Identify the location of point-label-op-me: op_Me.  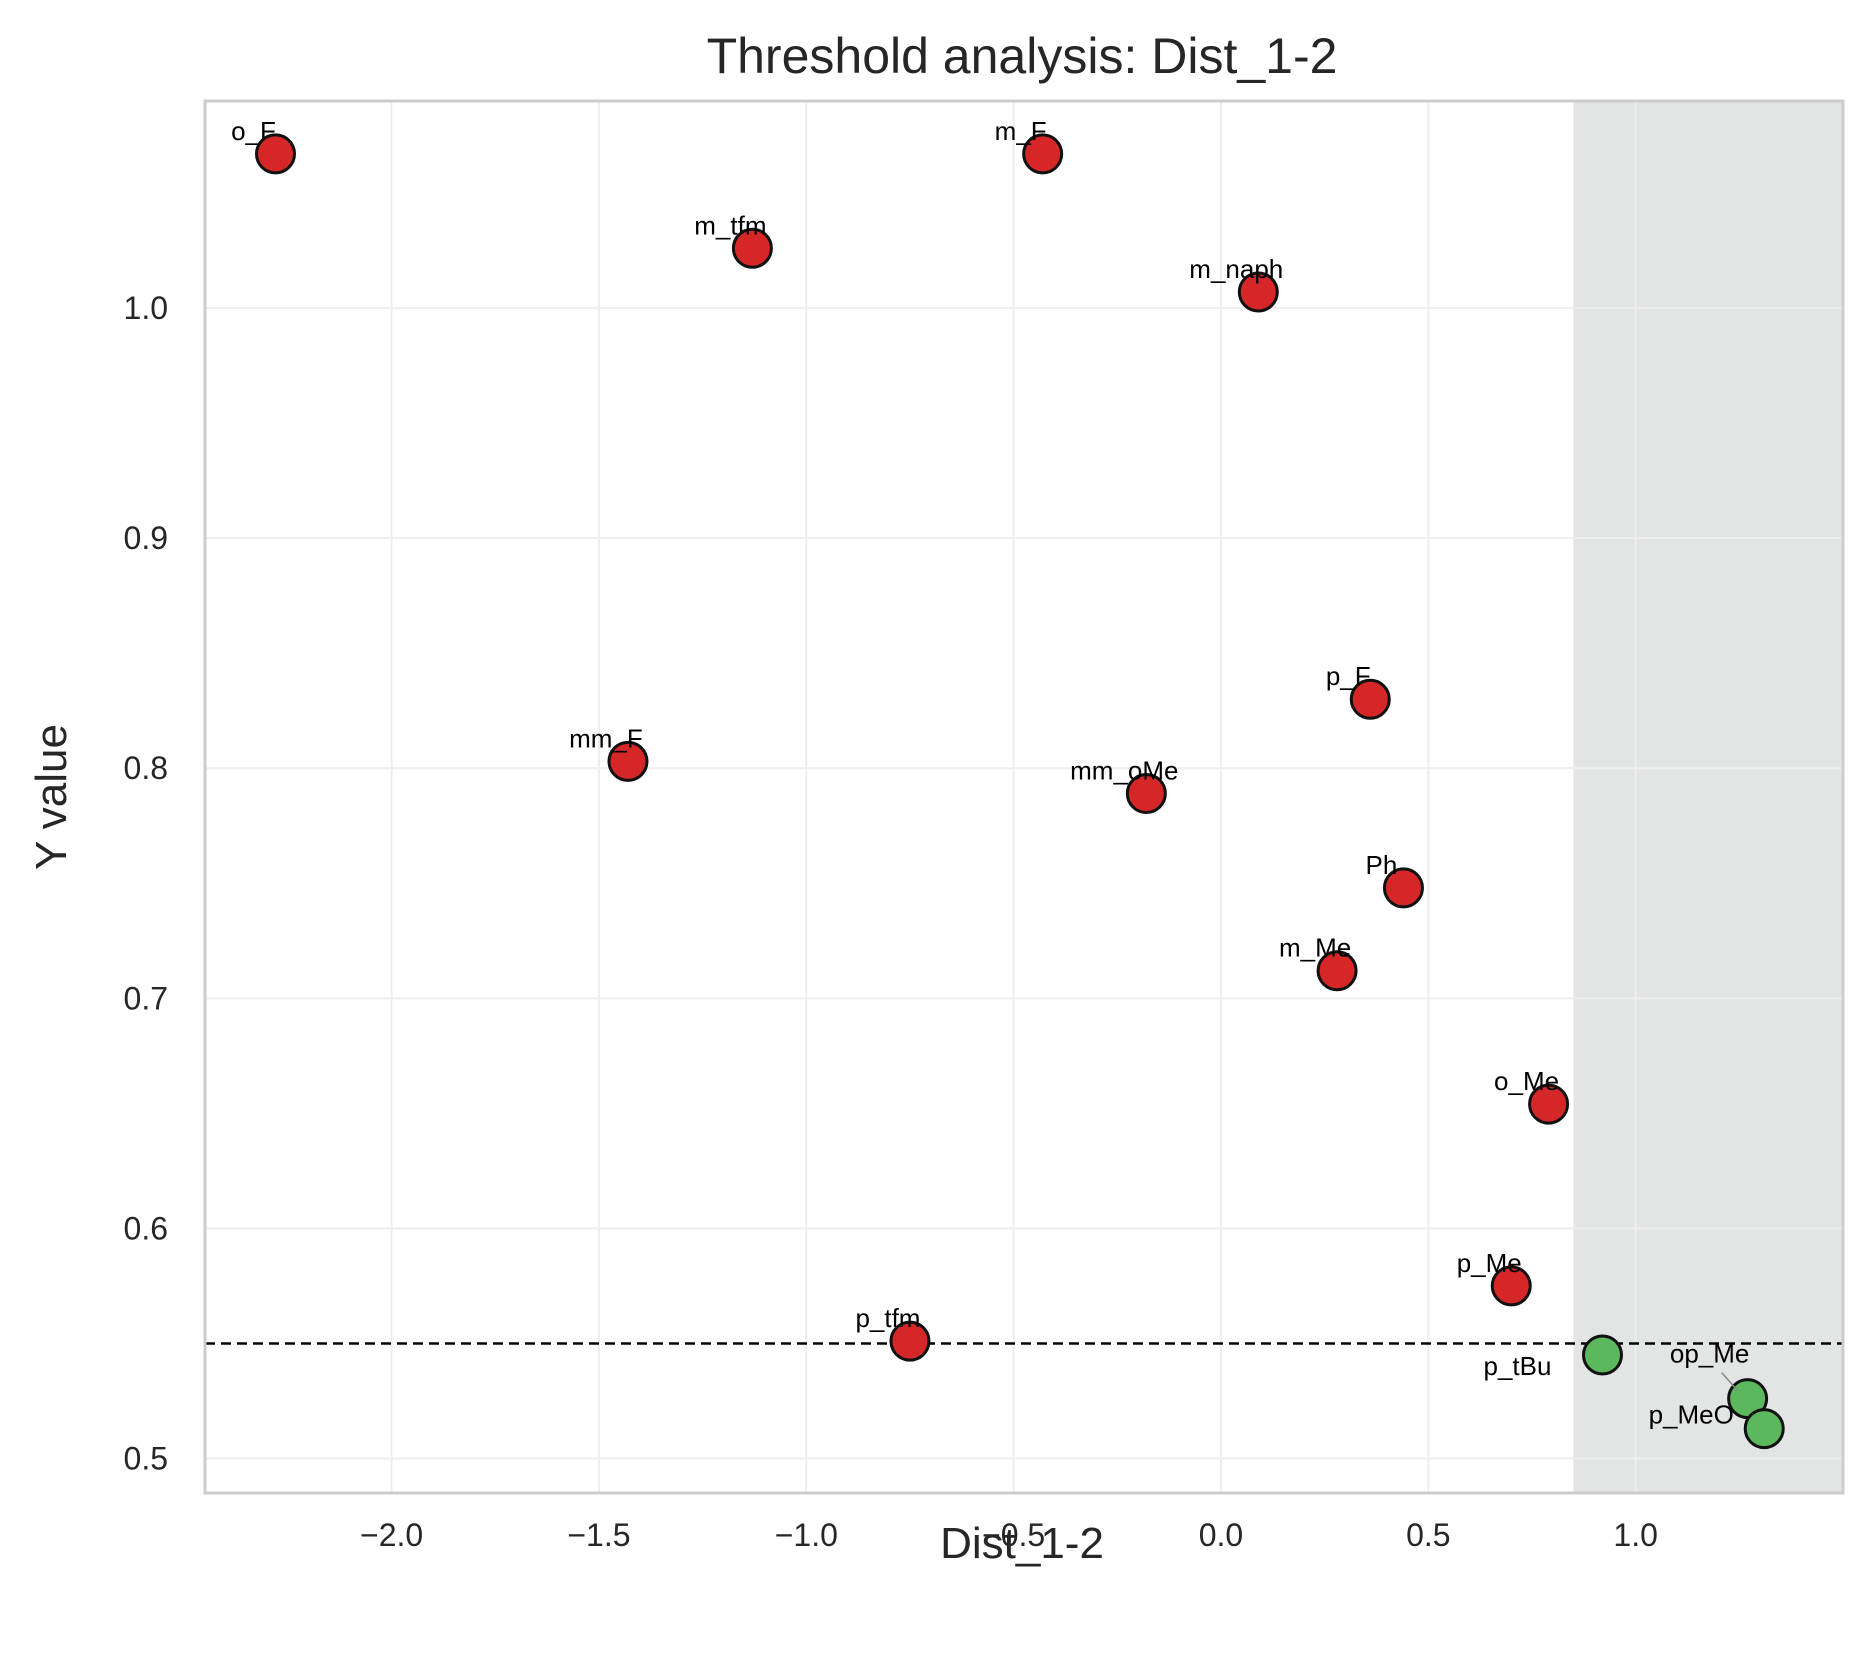
(1710, 1354).